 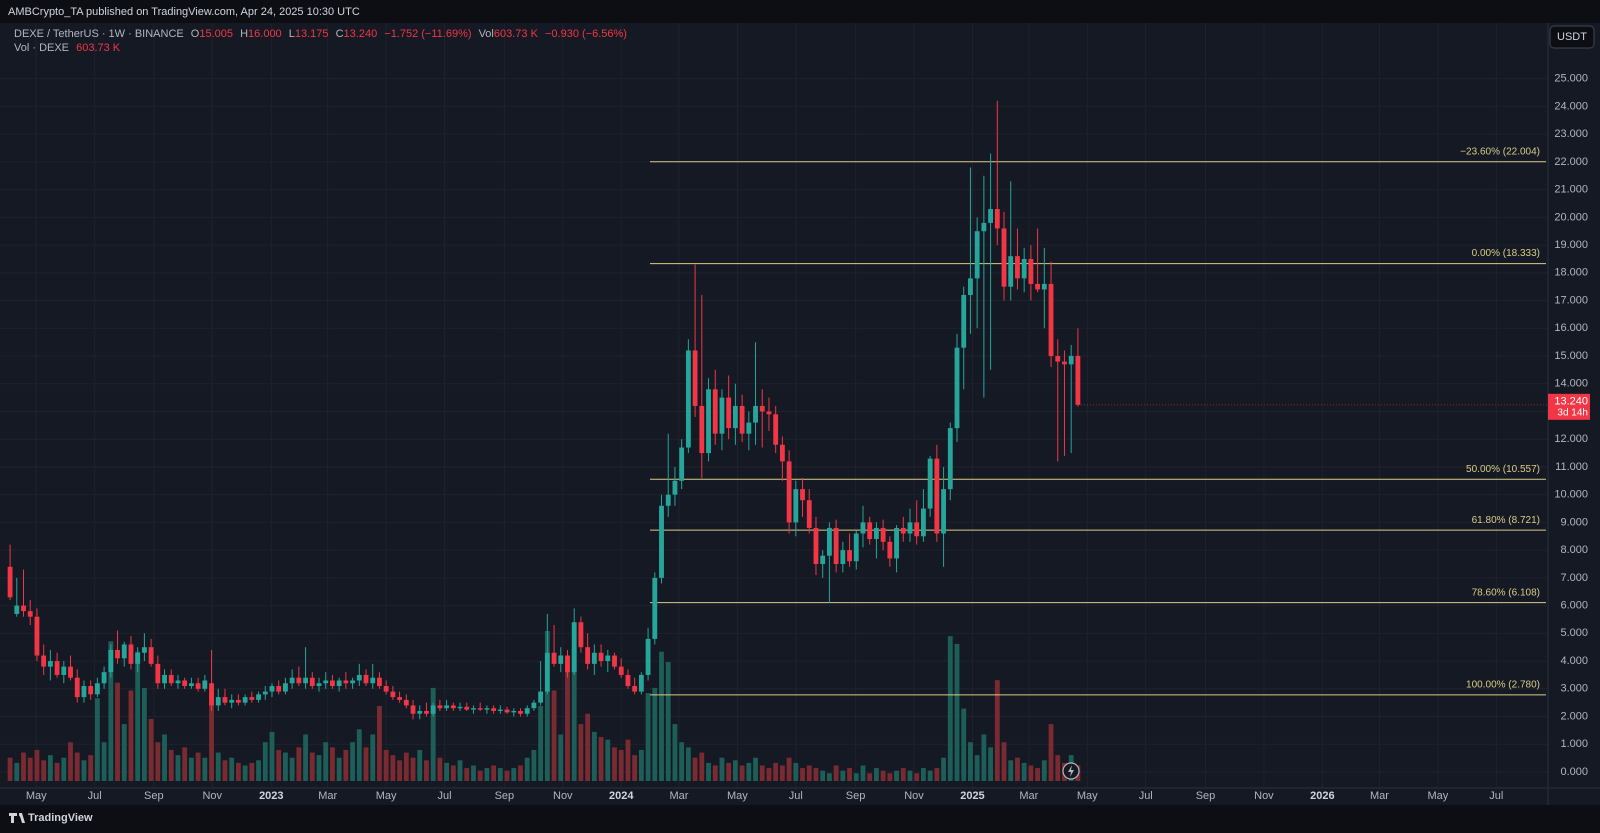 I want to click on vol-change: −0.930 (−6.56%), so click(x=586, y=34).